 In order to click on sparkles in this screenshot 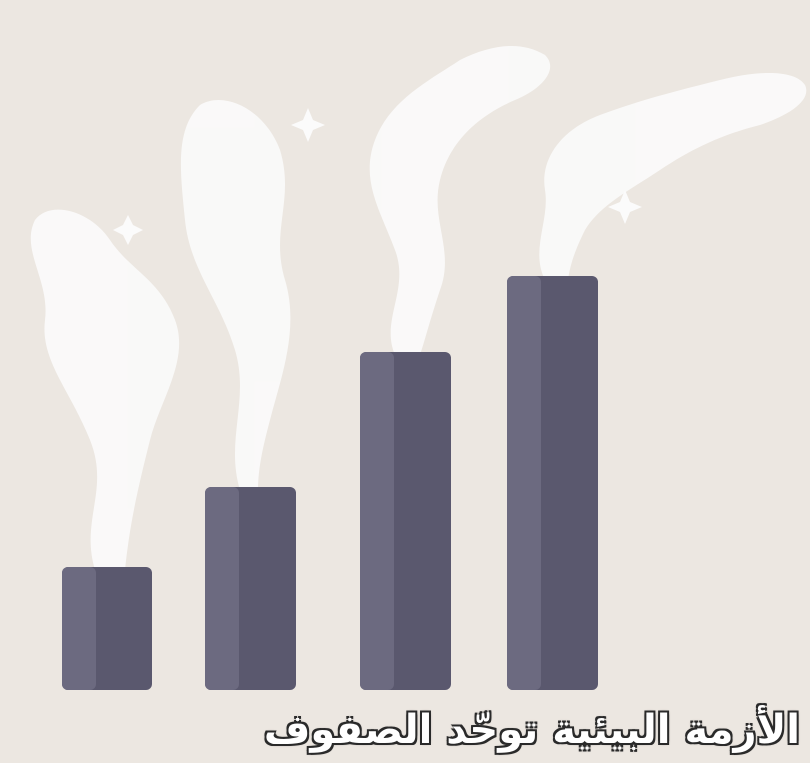, I will do `click(377, 176)`.